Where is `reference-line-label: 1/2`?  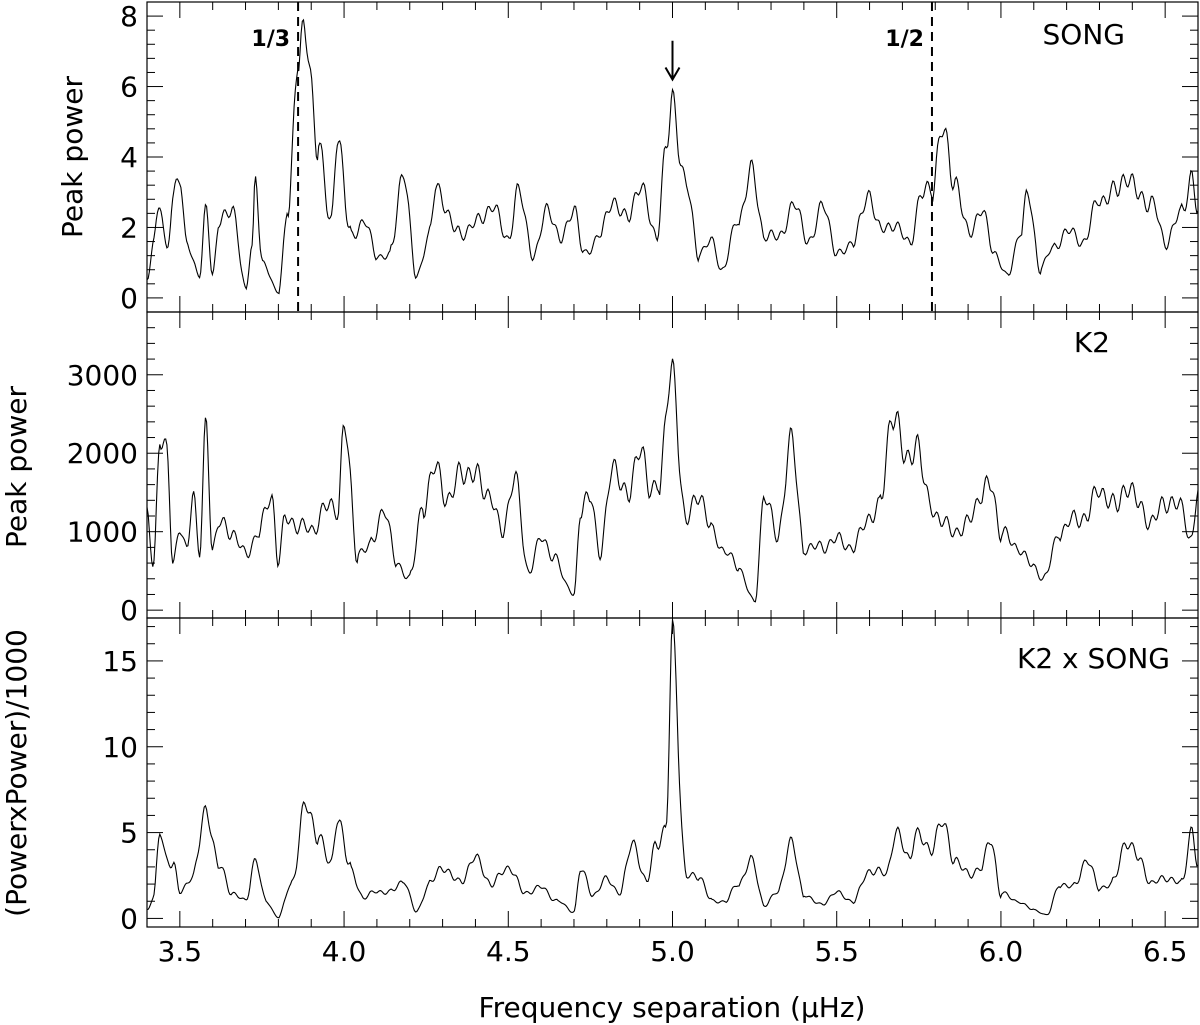 reference-line-label: 1/2 is located at coordinates (904, 39).